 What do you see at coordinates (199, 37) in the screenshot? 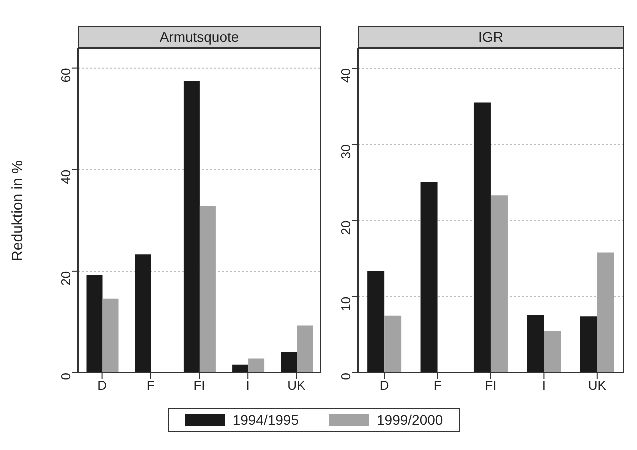
I see `chart-title: Armutsquote` at bounding box center [199, 37].